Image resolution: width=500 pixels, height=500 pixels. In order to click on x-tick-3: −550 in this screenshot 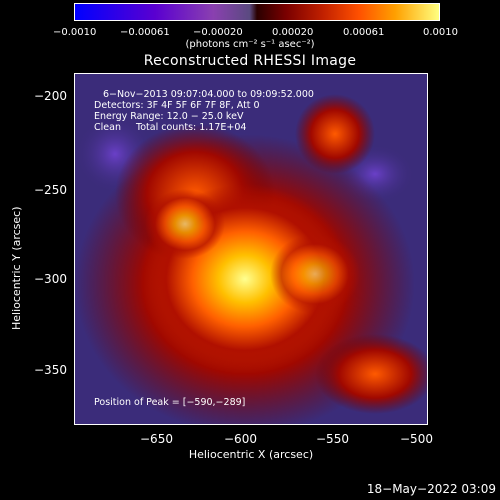, I will do `click(332, 439)`.